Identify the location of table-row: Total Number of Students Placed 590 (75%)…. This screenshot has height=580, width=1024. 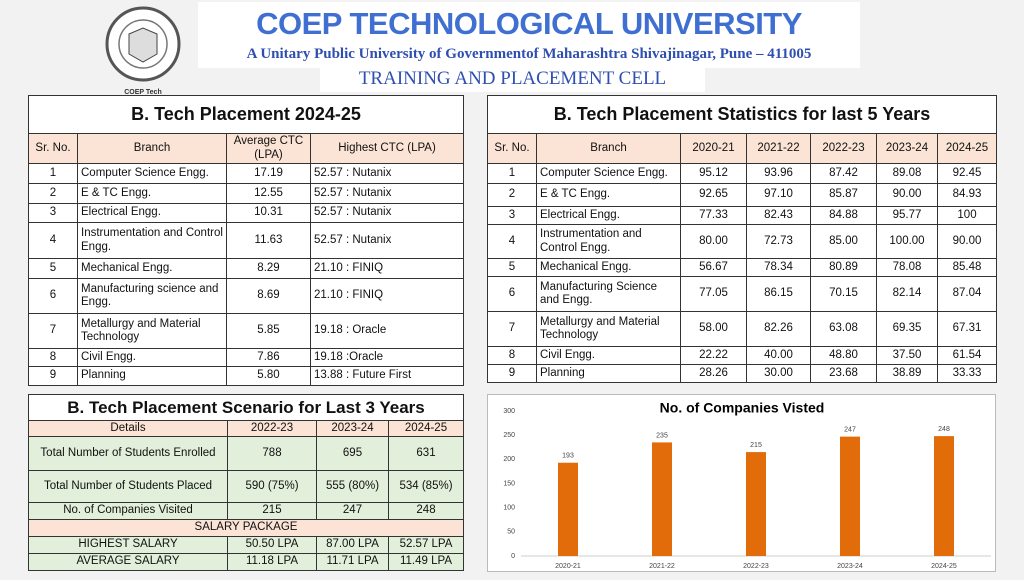
(246, 487).